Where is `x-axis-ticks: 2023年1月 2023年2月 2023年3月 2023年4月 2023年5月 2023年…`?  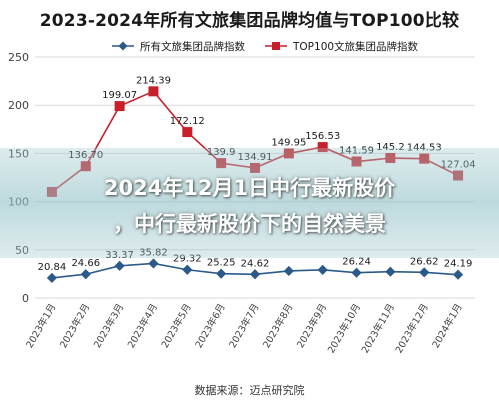 x-axis-ticks: 2023年1月 2023年2月 2023年3月 2023年4月 2023年5月 2023年… is located at coordinates (244, 329).